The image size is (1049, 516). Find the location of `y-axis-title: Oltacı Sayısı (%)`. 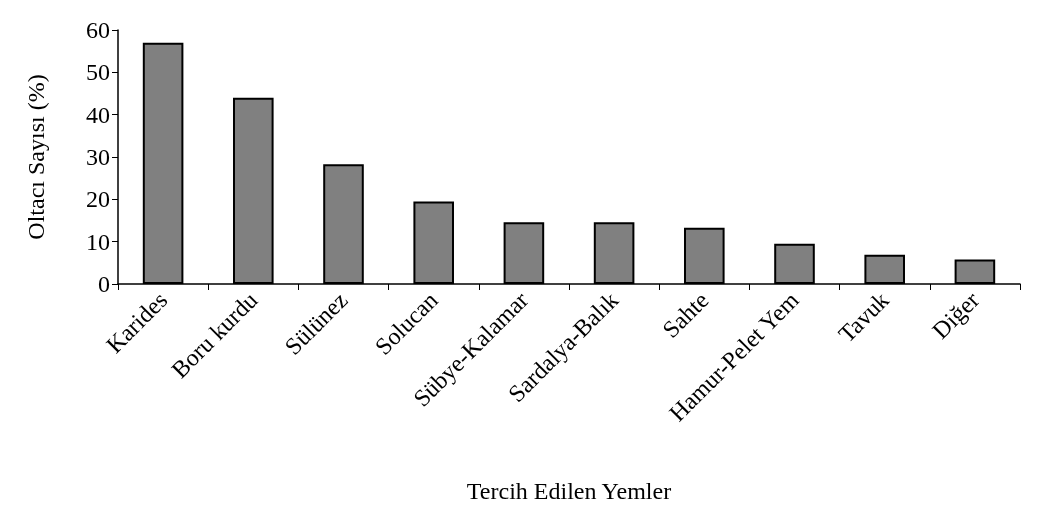

y-axis-title: Oltacı Sayısı (%) is located at coordinates (36, 157).